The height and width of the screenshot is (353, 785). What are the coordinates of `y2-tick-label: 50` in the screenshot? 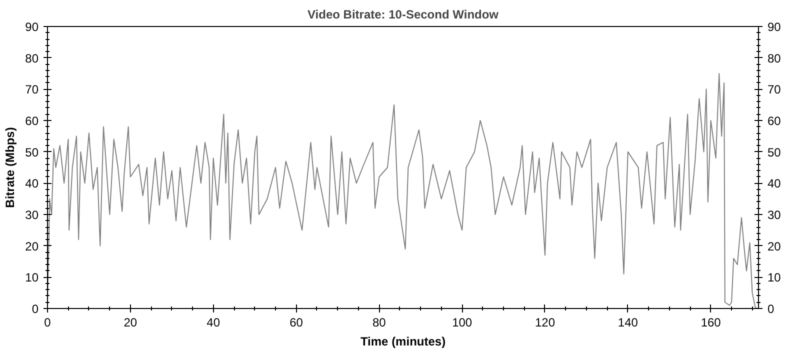 It's located at (775, 152).